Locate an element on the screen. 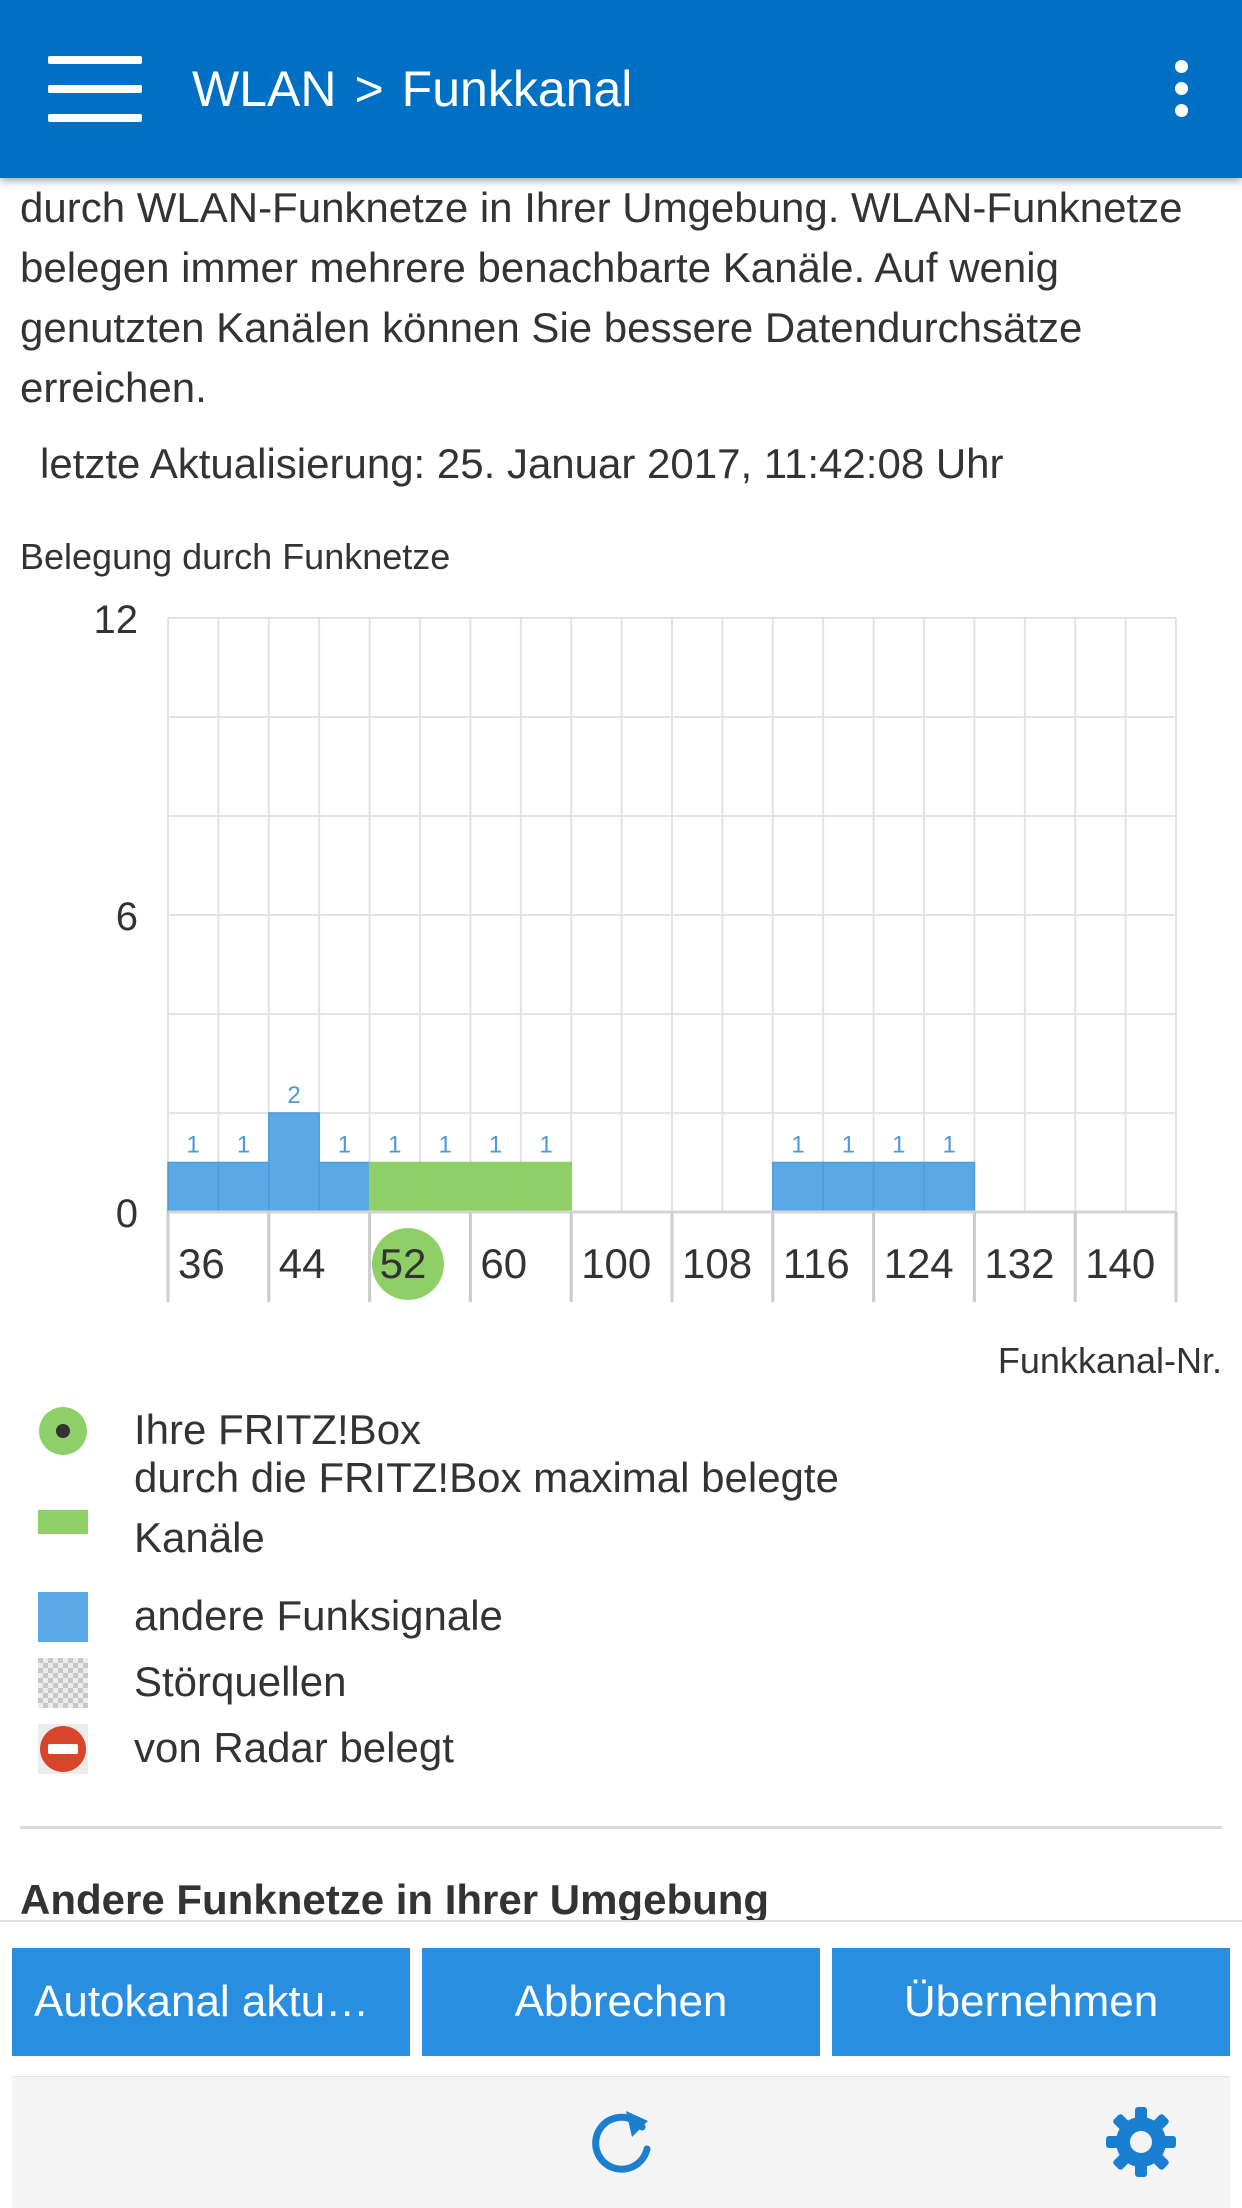 The image size is (1242, 2208). own-channel-marker is located at coordinates (408, 1264).